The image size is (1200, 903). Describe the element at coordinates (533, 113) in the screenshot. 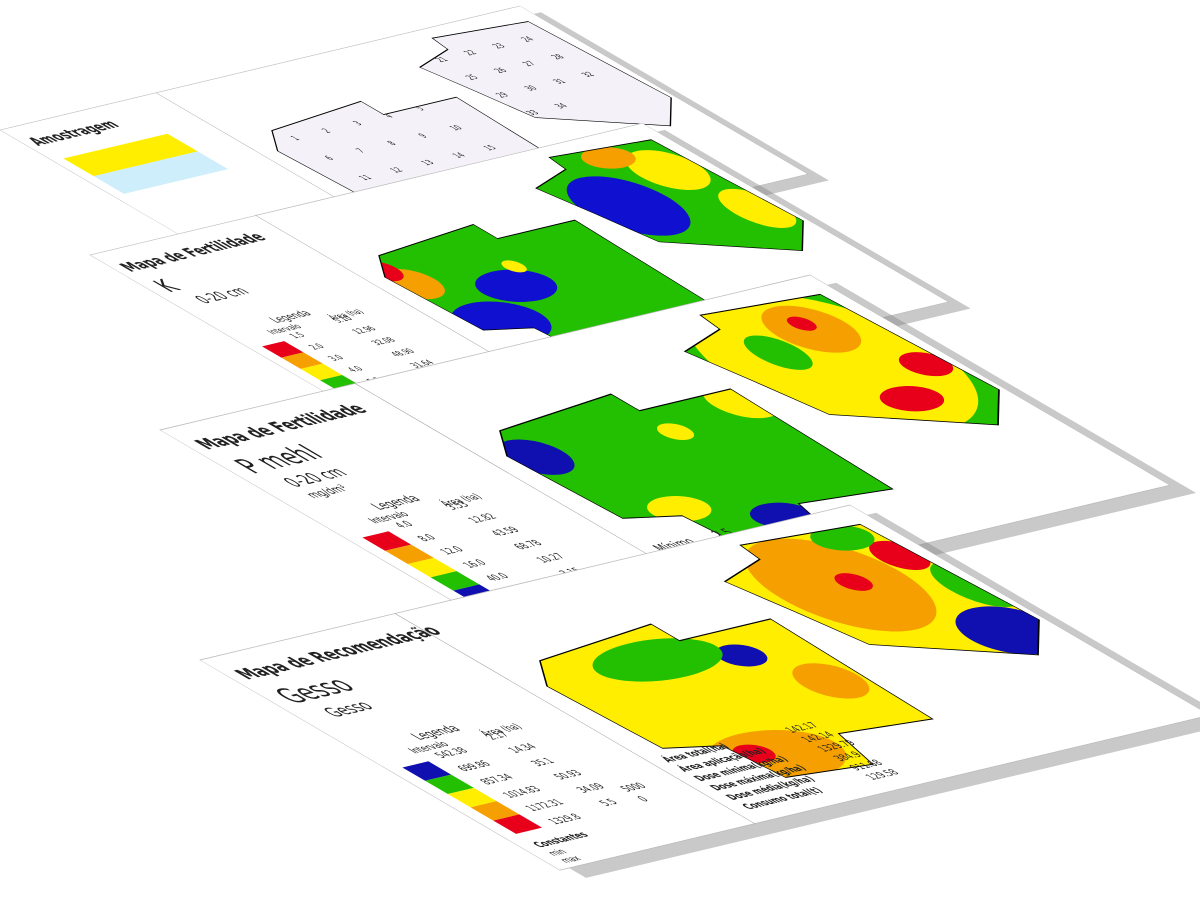

I see `sample-point: 33` at that location.